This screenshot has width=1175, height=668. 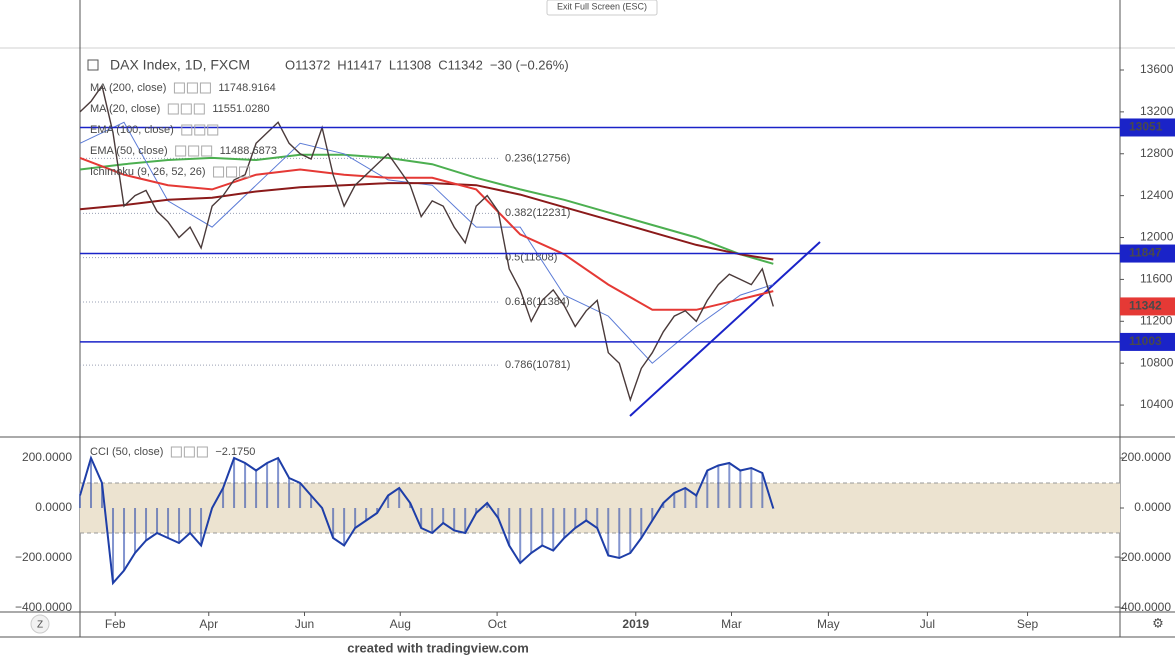 What do you see at coordinates (410, 64) in the screenshot?
I see `ohlc-value: L11308` at bounding box center [410, 64].